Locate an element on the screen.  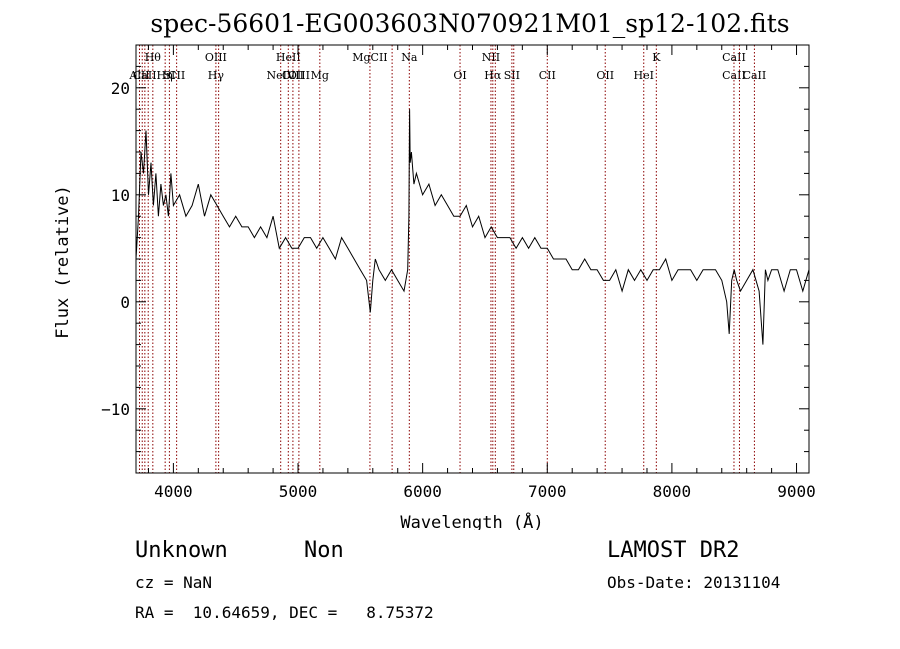
redshift-cz: cz = NaN is located at coordinates (174, 582).